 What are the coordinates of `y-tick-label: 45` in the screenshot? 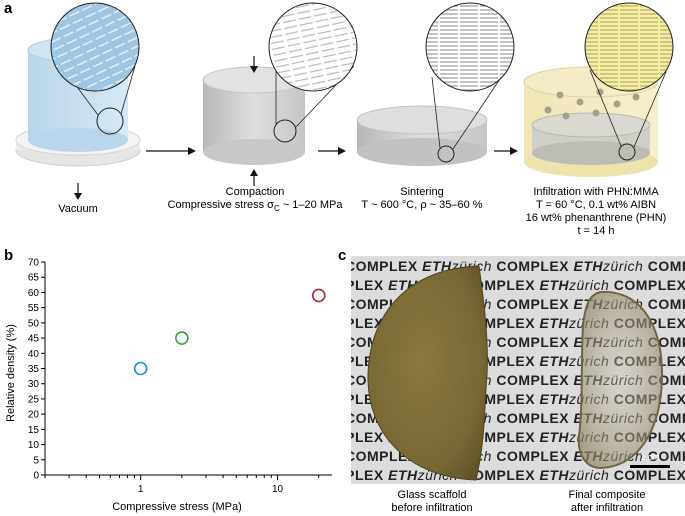 It's located at (34, 339).